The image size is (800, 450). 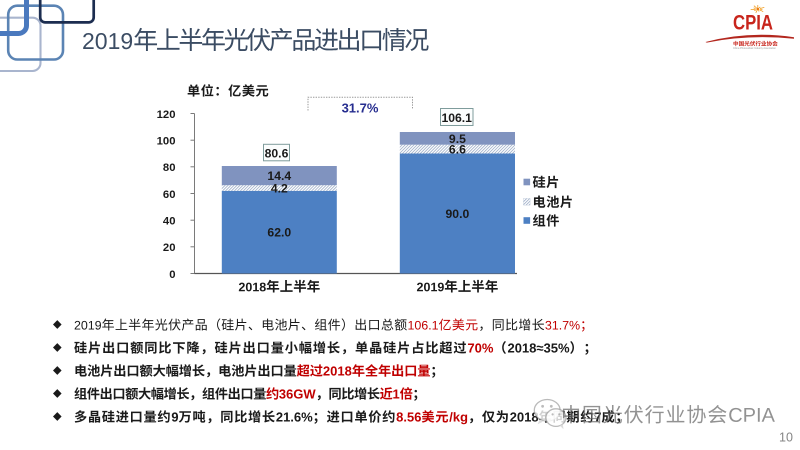 I want to click on svg-text: 31.7%, so click(x=360, y=107).